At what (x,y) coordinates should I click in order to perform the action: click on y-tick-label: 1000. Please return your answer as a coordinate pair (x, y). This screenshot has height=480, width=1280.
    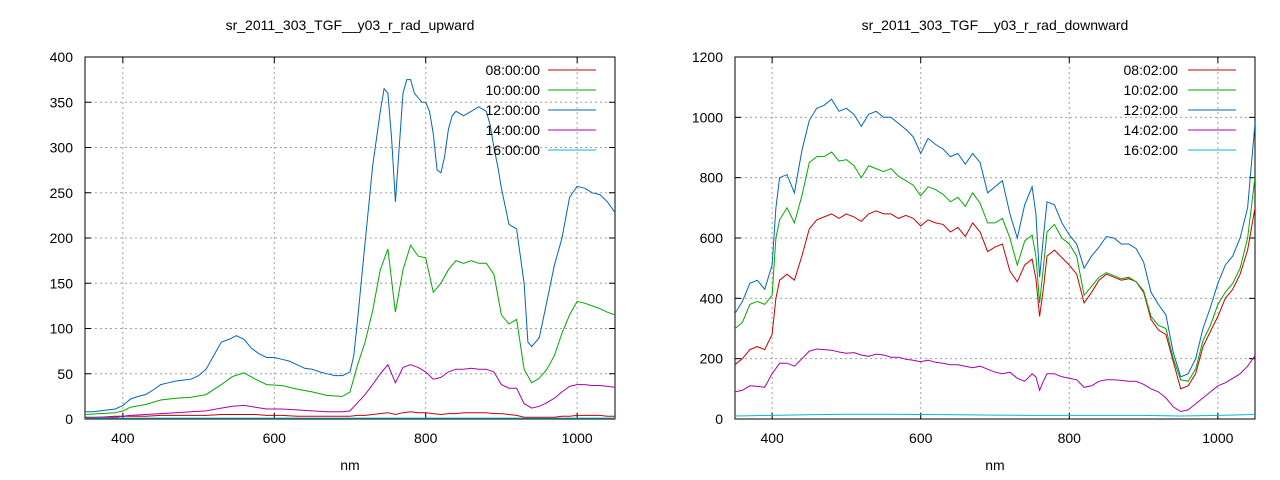
    Looking at the image, I should click on (707, 117).